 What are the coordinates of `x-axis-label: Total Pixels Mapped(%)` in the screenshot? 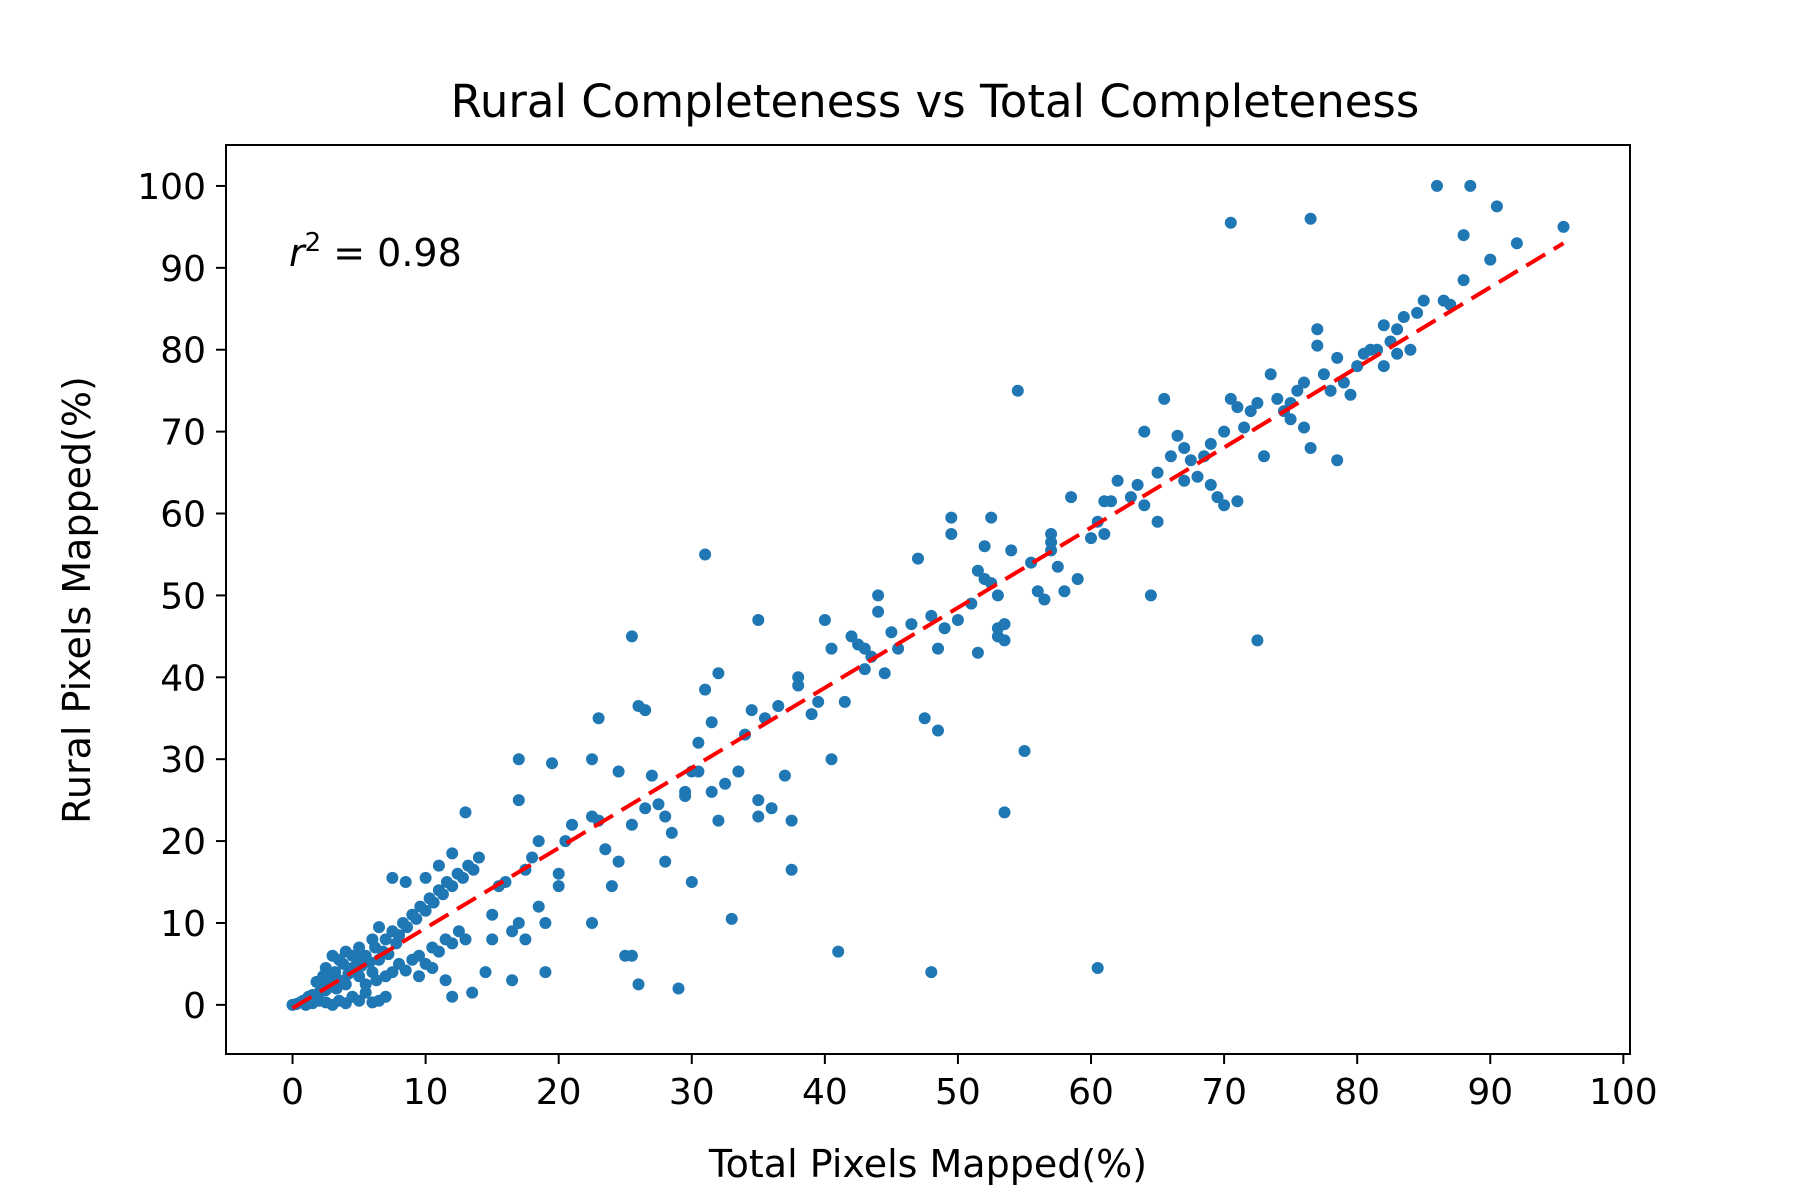 It's located at (927, 1164).